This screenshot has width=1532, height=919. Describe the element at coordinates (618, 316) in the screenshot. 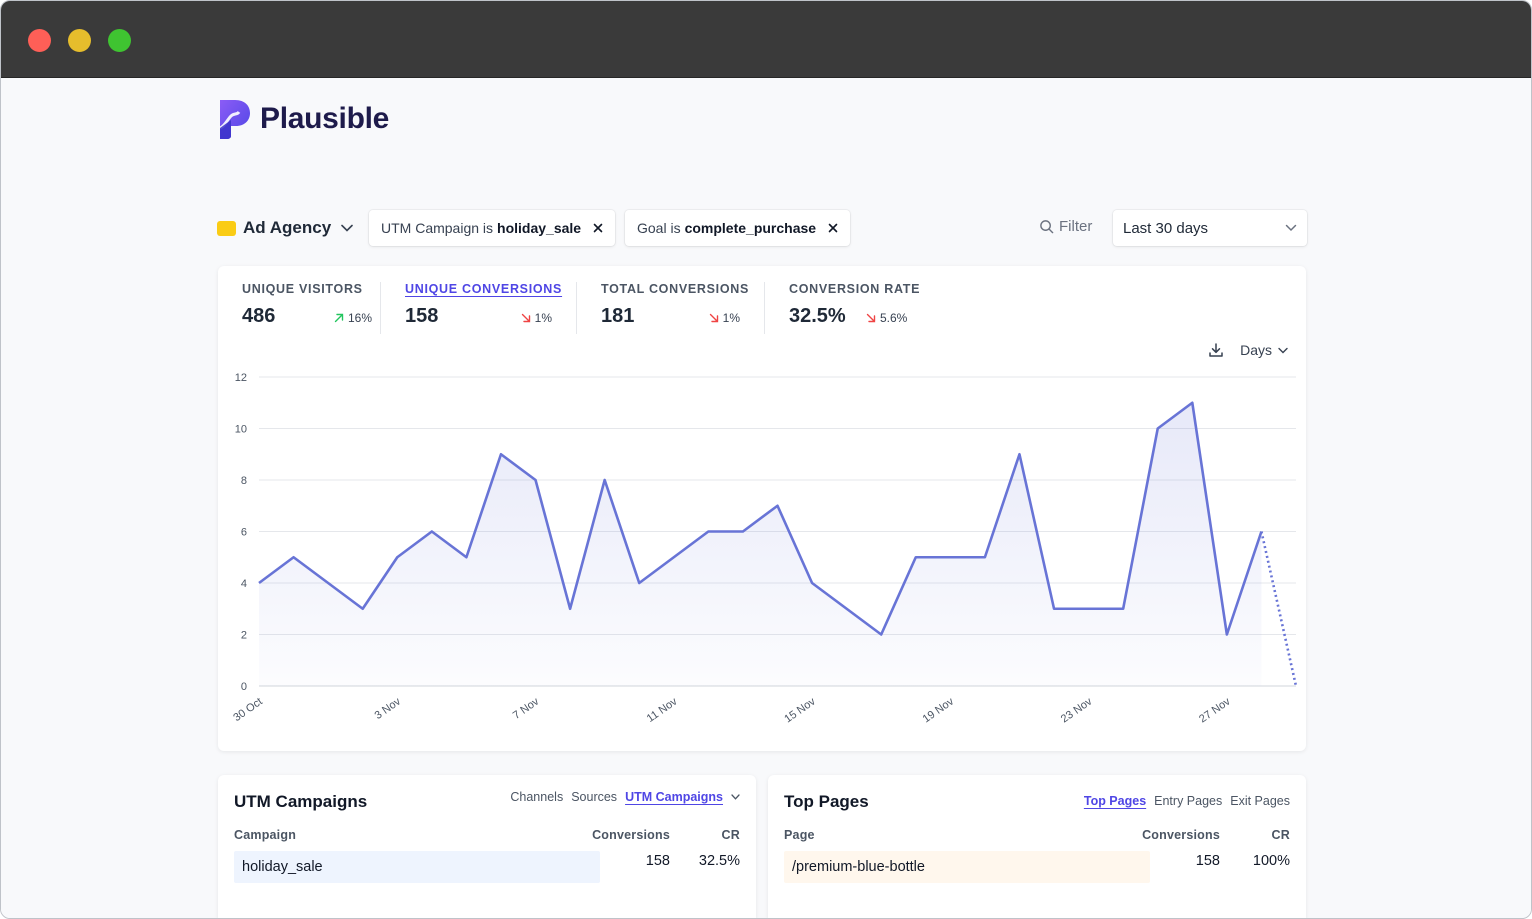

I see `stat-value: 181` at that location.